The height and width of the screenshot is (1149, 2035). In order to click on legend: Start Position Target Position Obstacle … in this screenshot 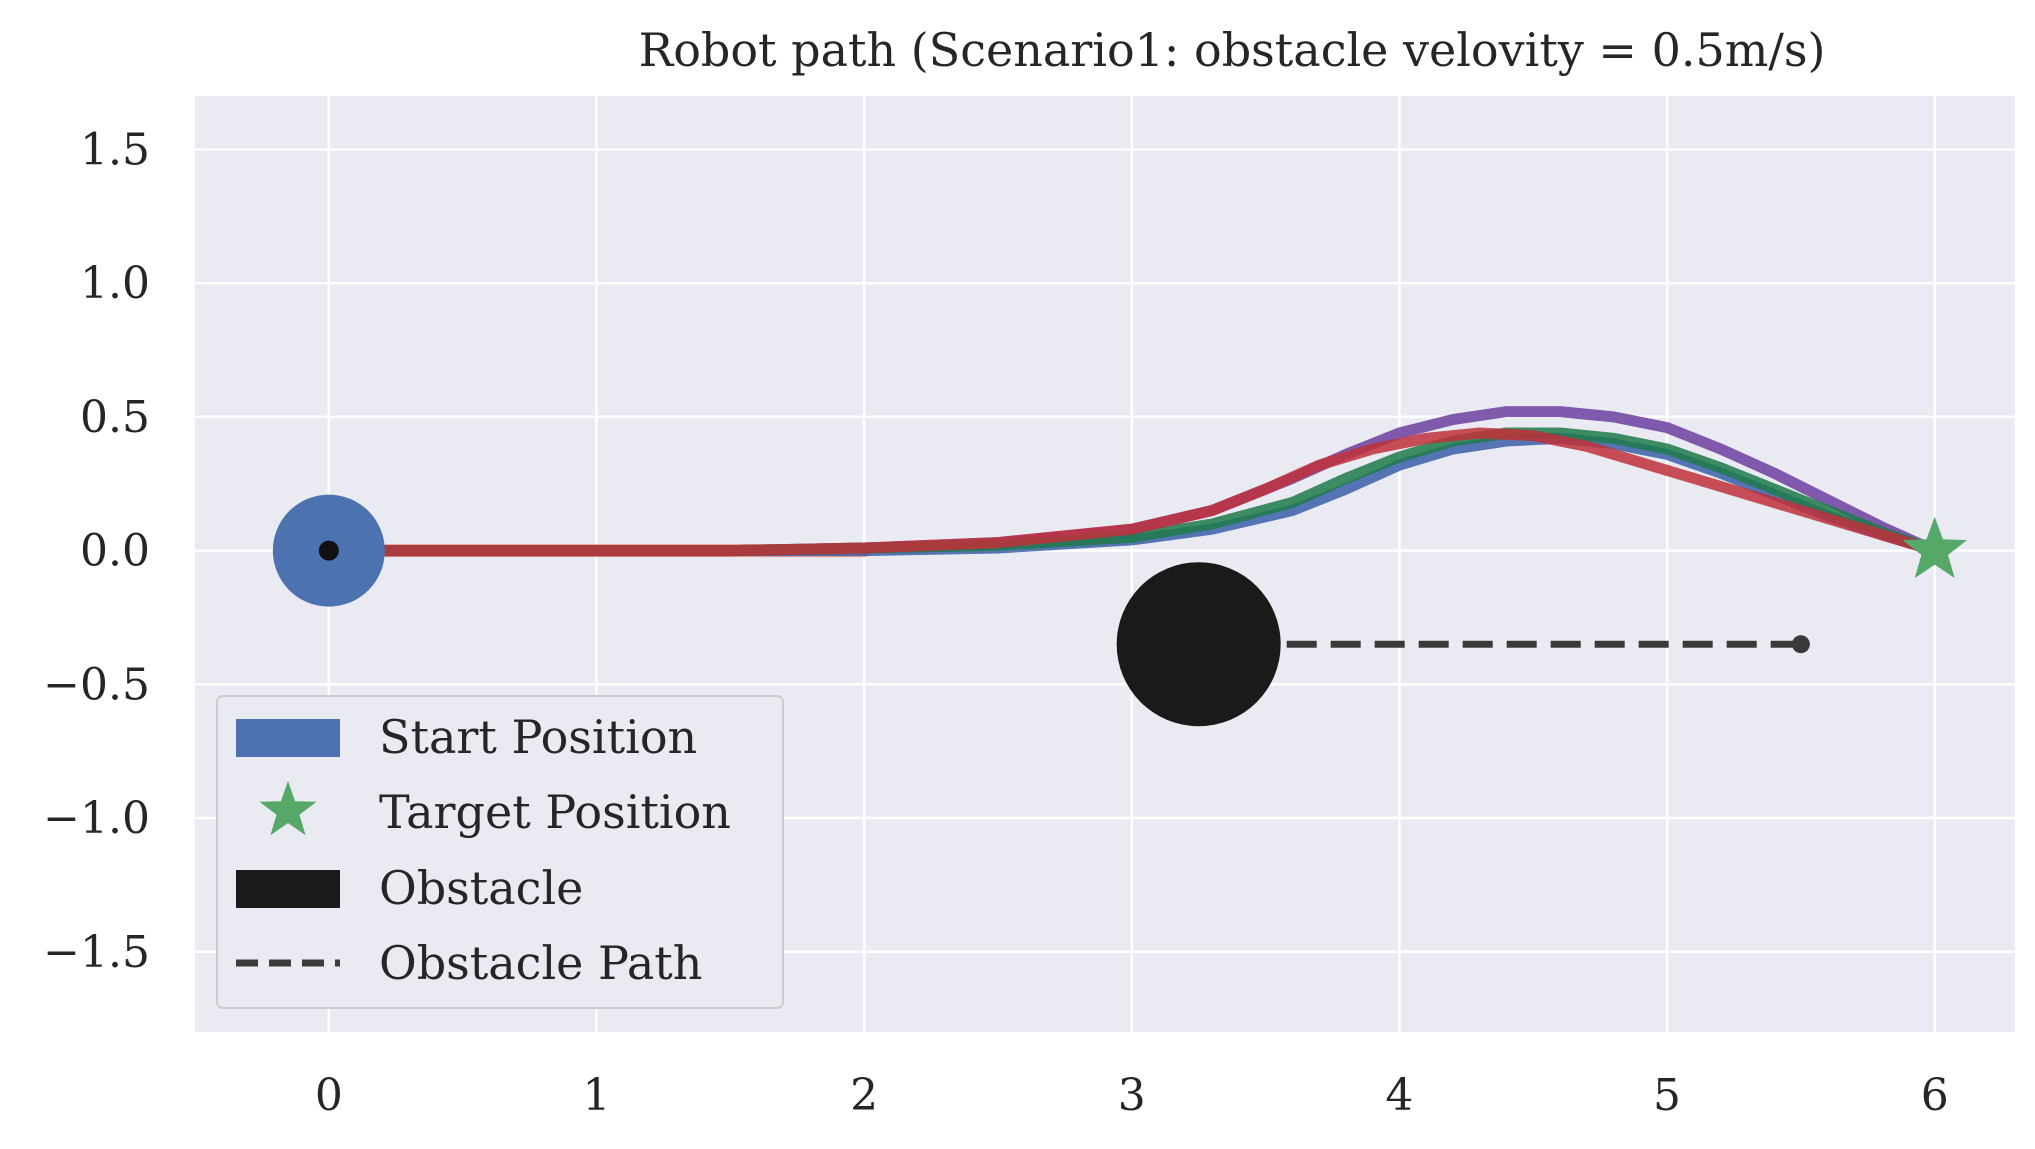, I will do `click(500, 852)`.